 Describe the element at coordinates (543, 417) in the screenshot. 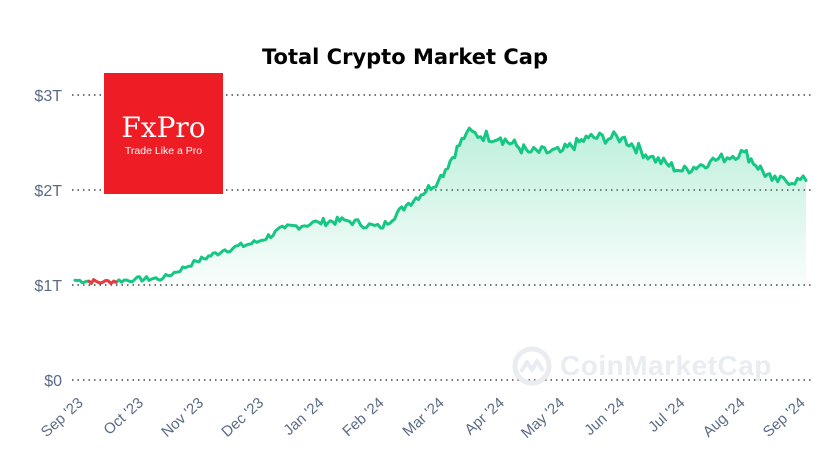

I see `x-tick-label: May '24` at that location.